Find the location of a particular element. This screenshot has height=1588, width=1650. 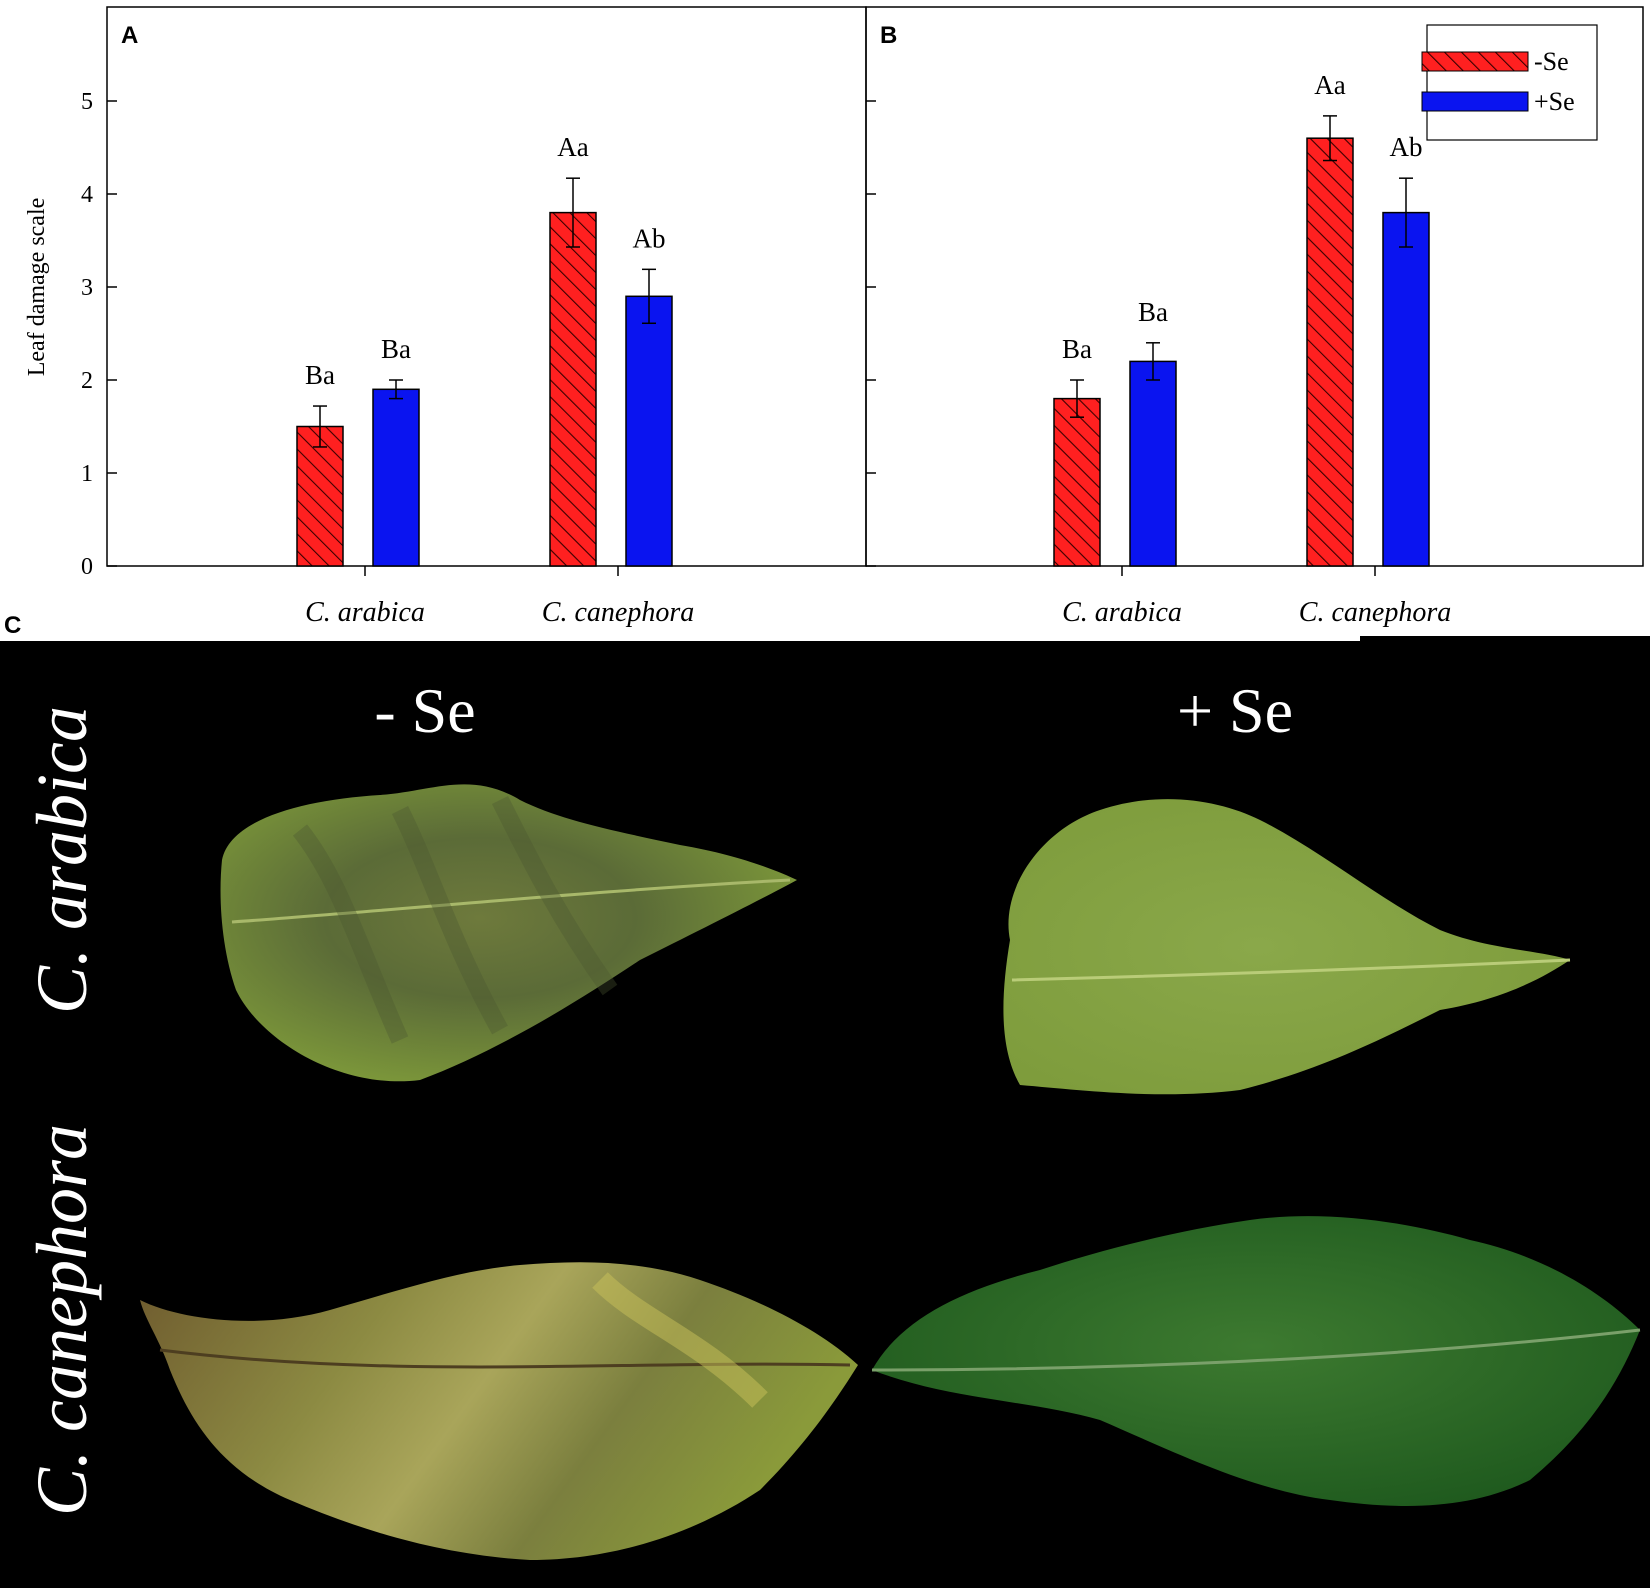

significance-label-a-0-1: Ba is located at coordinates (396, 349).